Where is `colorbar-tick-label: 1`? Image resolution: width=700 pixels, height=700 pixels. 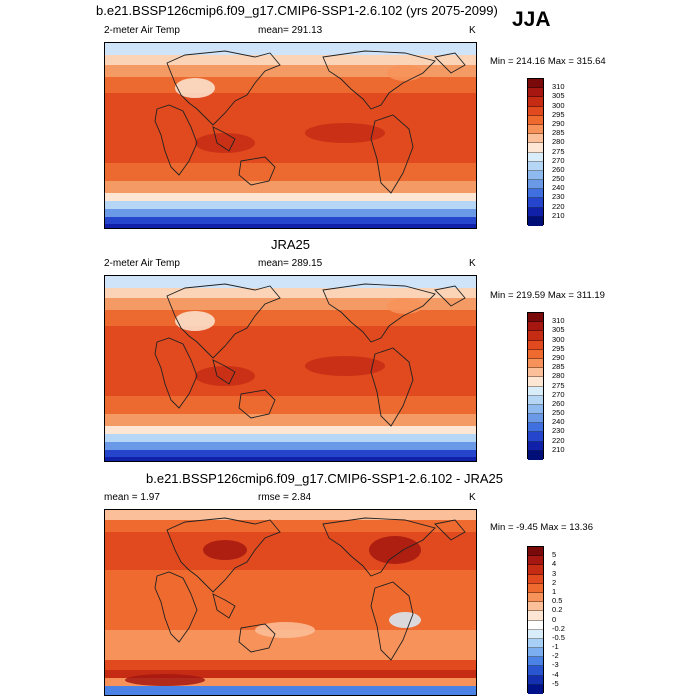
colorbar-tick-label: 1 is located at coordinates (554, 591).